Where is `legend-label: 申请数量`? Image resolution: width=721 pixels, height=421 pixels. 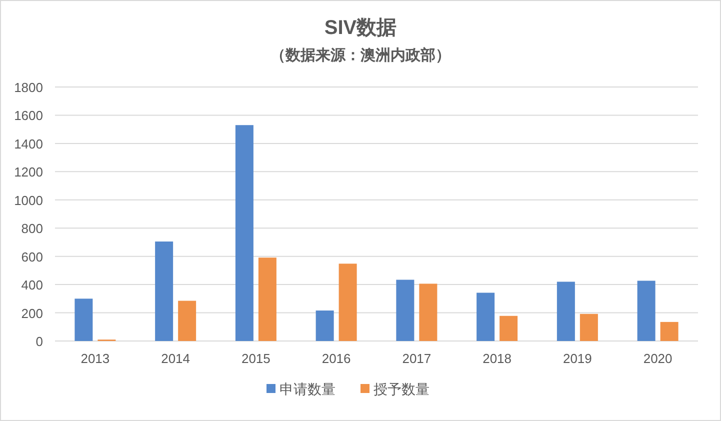
legend-label: 申请数量 is located at coordinates (308, 389).